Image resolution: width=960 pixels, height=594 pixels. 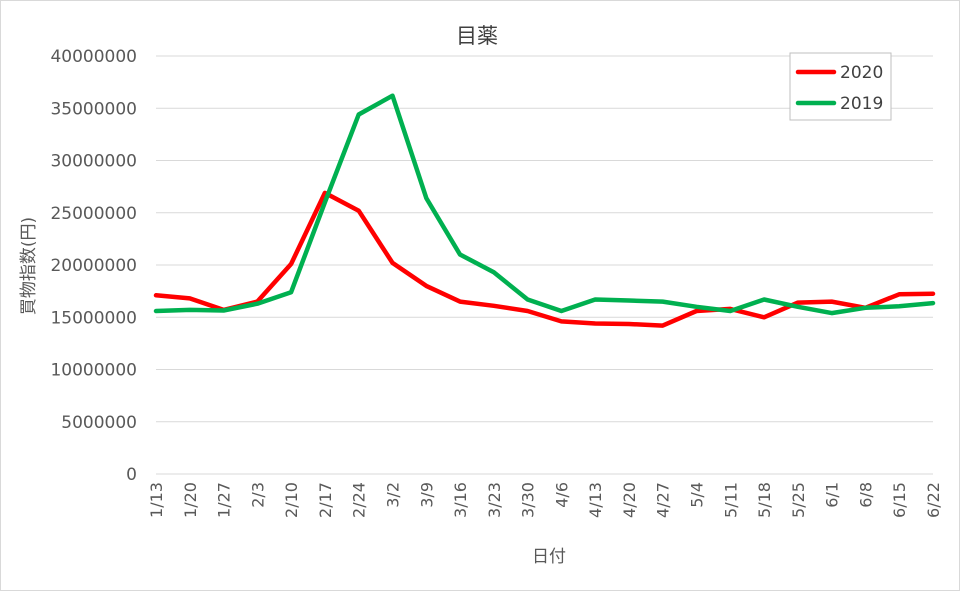 I want to click on x-tick-label: 5/11, so click(x=730, y=500).